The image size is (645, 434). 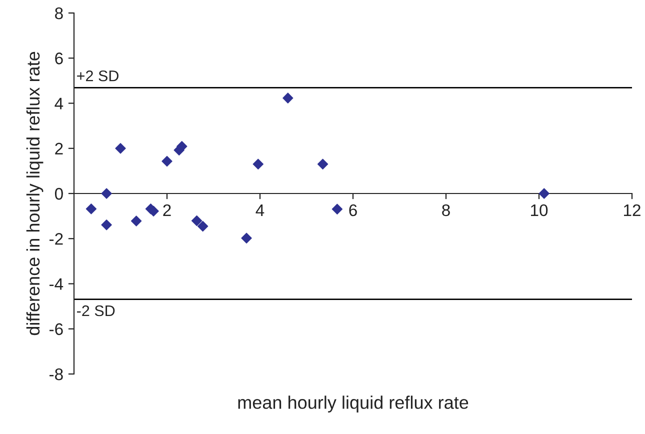 What do you see at coordinates (56, 374) in the screenshot?
I see `y-tick-label: -8` at bounding box center [56, 374].